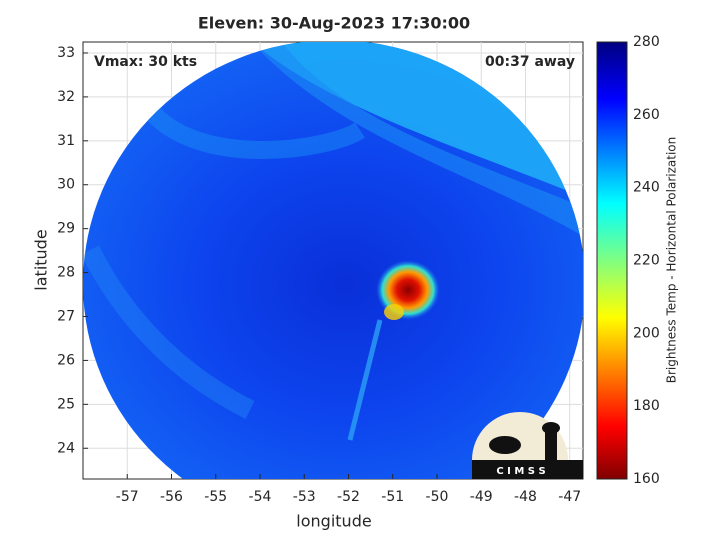  I want to click on logo: C I M S S, so click(527, 445).